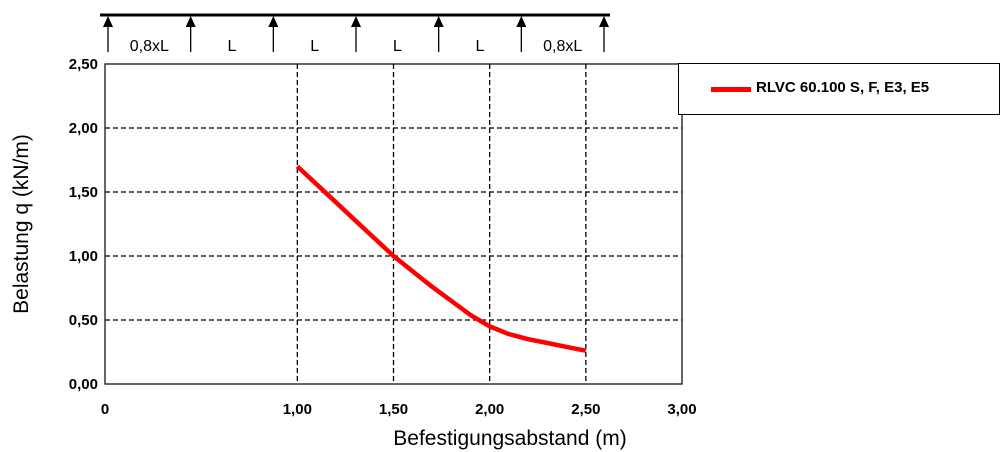 This screenshot has height=452, width=1006. What do you see at coordinates (21, 224) in the screenshot?
I see `y-axis-title: Belastung q (kN/m)` at bounding box center [21, 224].